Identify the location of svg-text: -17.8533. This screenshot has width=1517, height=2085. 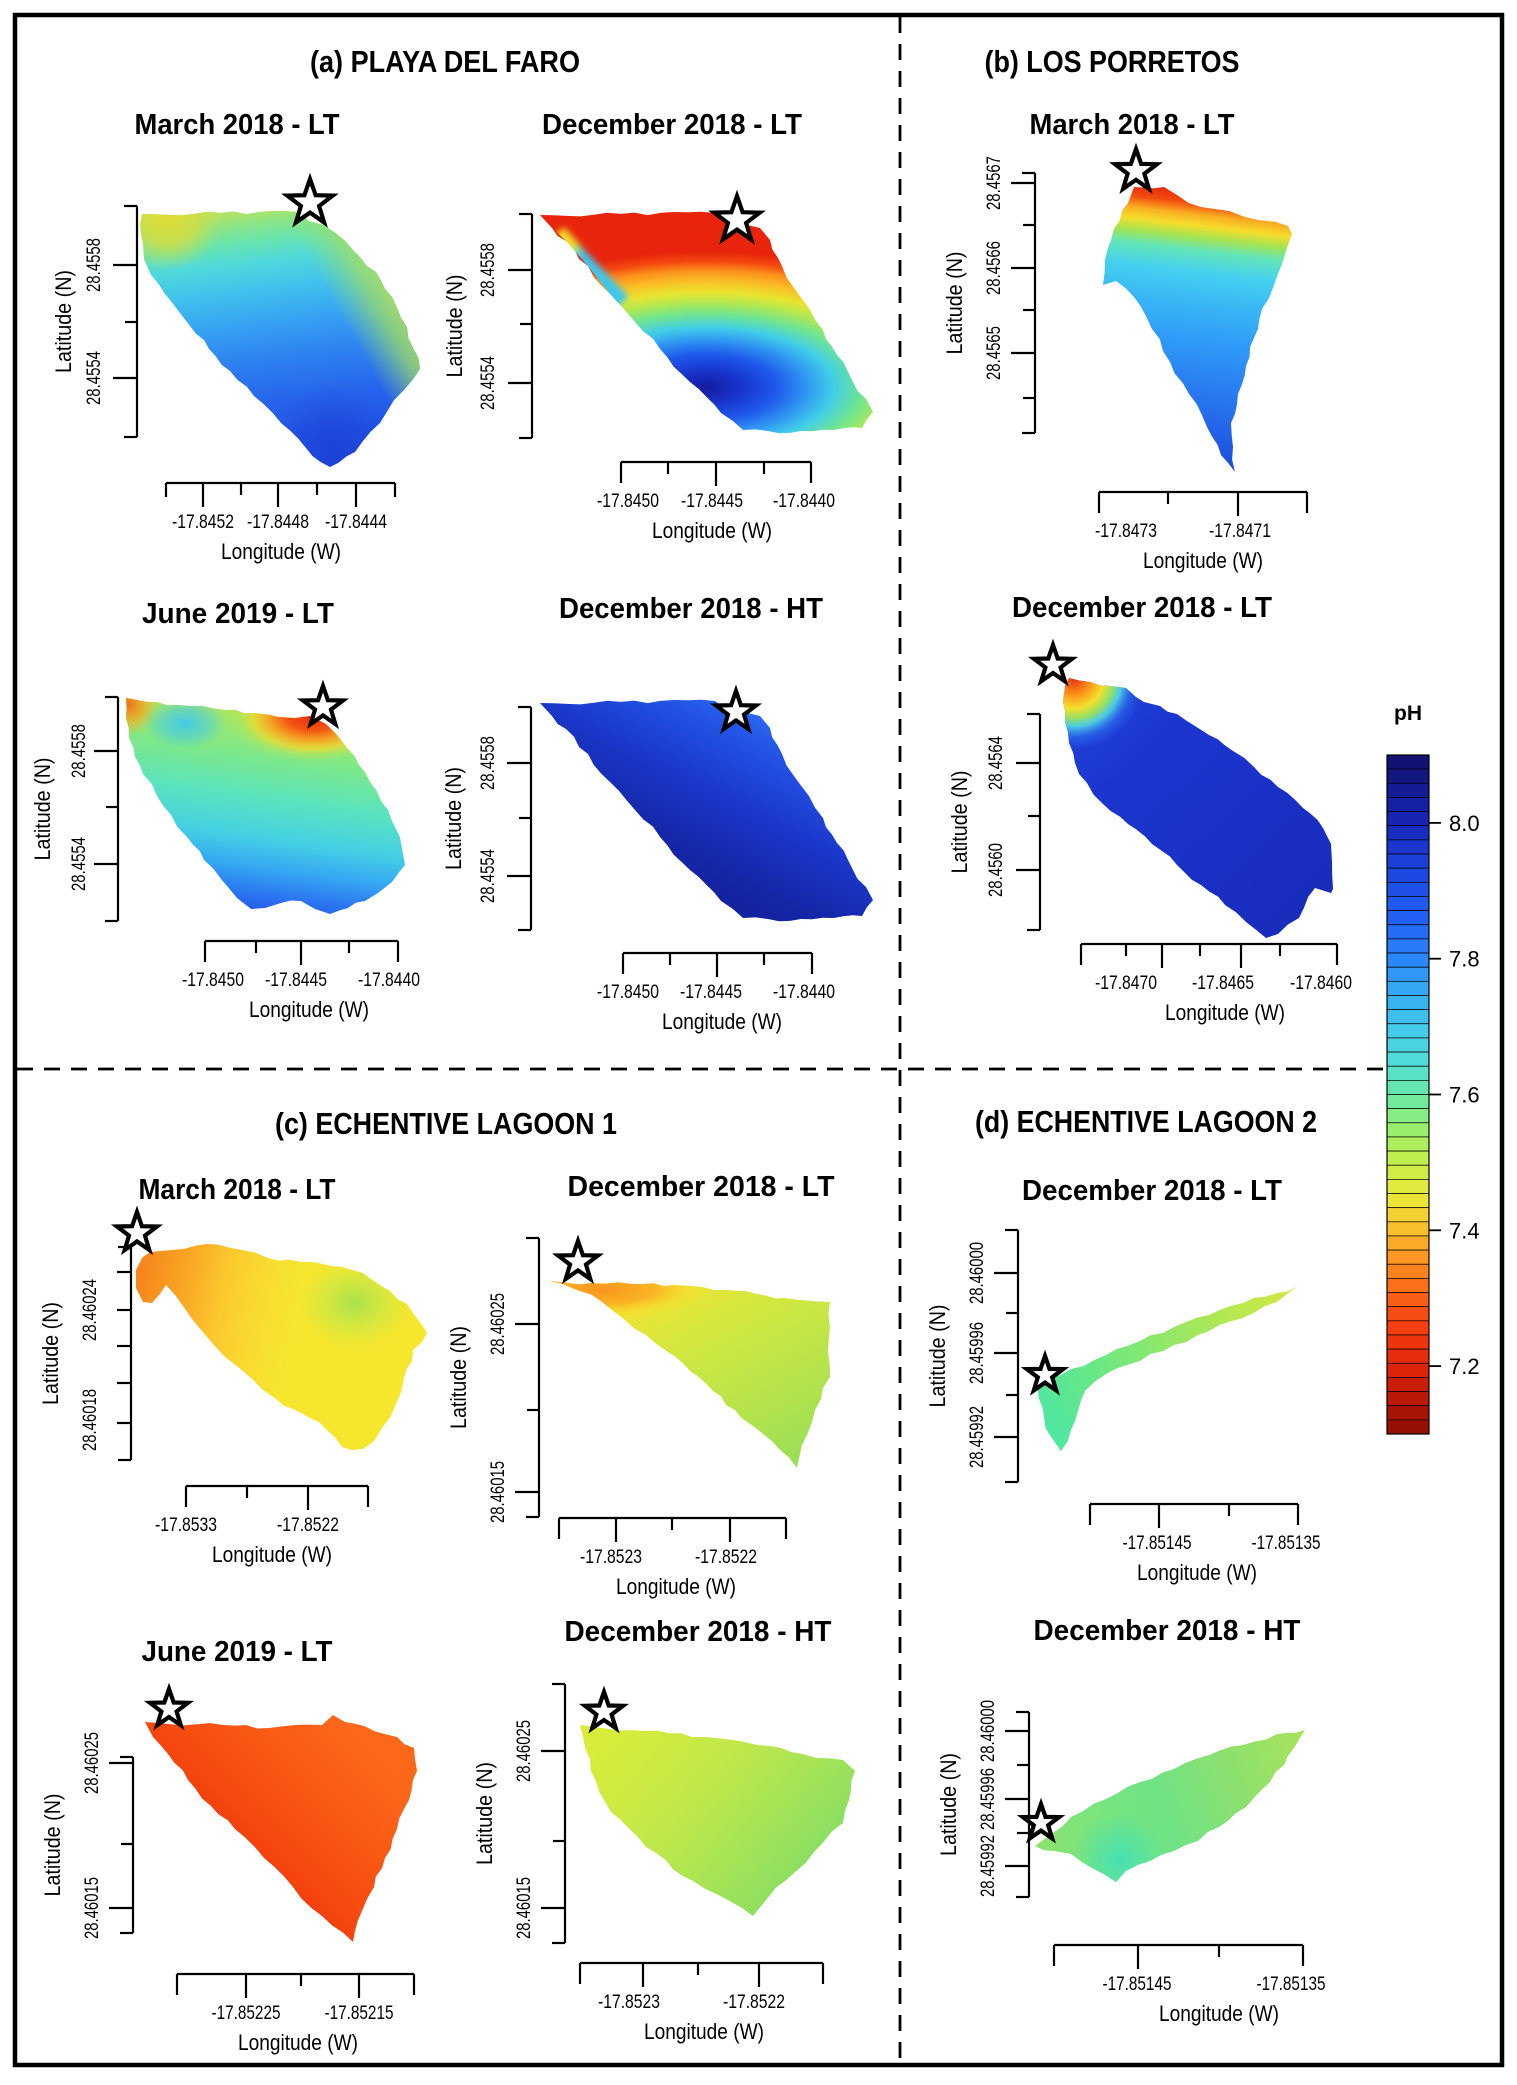
(186, 1525).